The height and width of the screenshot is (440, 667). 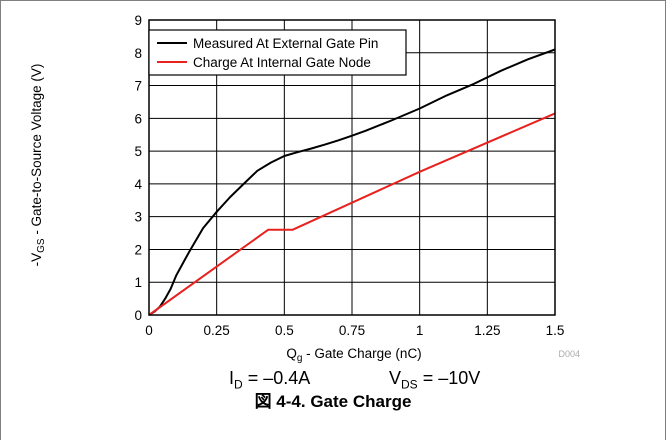 I want to click on figure-caption: 図 4-4. Gate Charge, so click(x=333, y=401).